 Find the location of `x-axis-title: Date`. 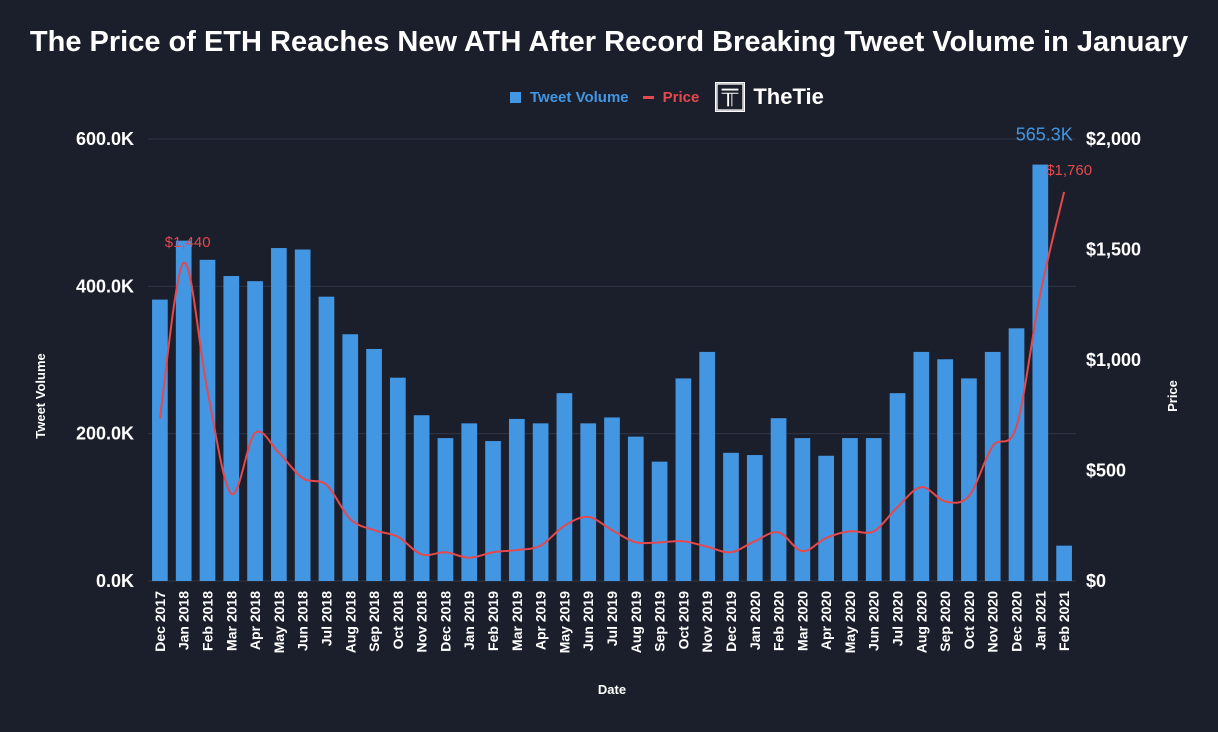

x-axis-title: Date is located at coordinates (612, 689).